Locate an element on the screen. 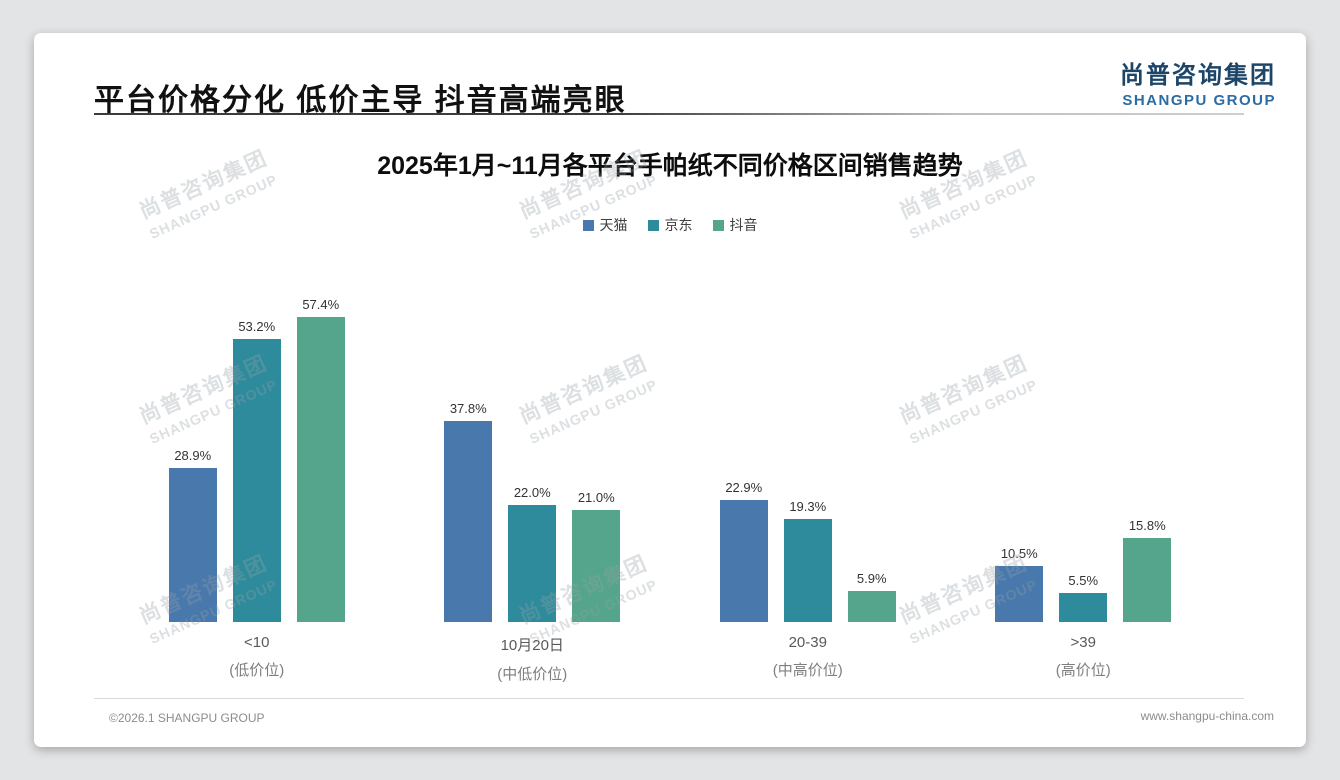  category-label: 10月20日 is located at coordinates (532, 645).